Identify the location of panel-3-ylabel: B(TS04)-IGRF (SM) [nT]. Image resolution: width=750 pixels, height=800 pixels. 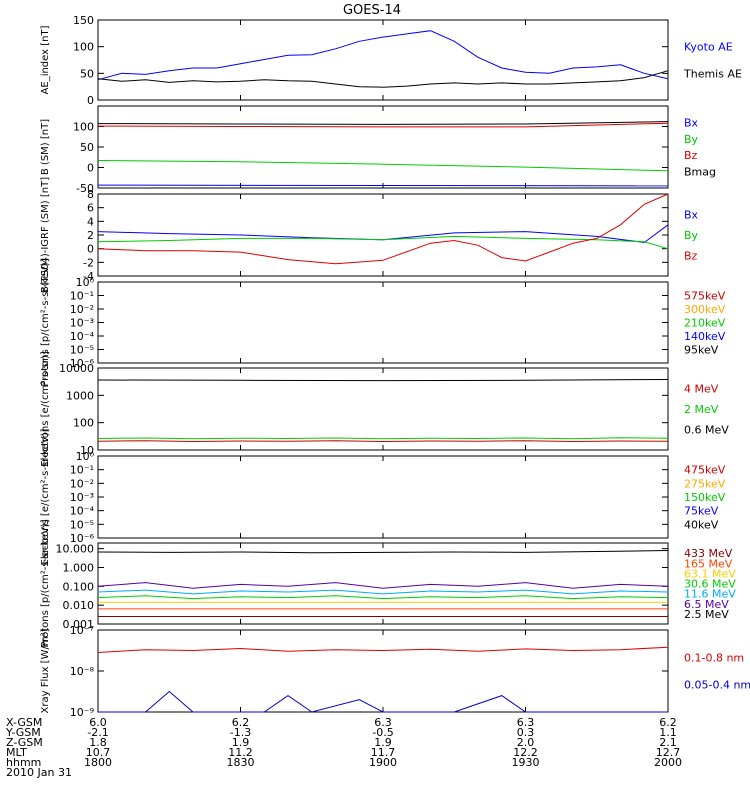
(45, 235).